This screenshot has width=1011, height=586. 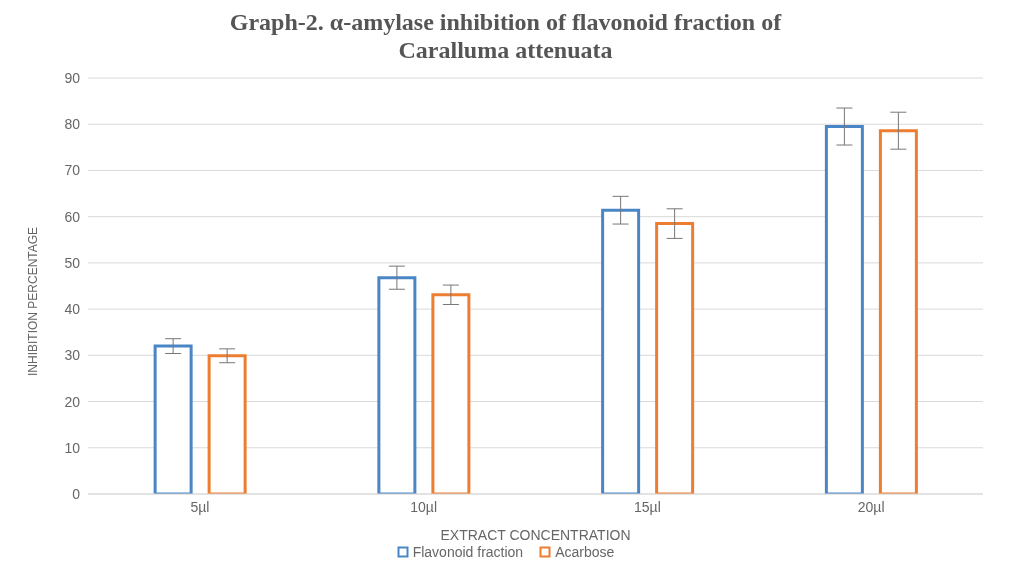 What do you see at coordinates (200, 506) in the screenshot?
I see `x-tick-label: 5µl` at bounding box center [200, 506].